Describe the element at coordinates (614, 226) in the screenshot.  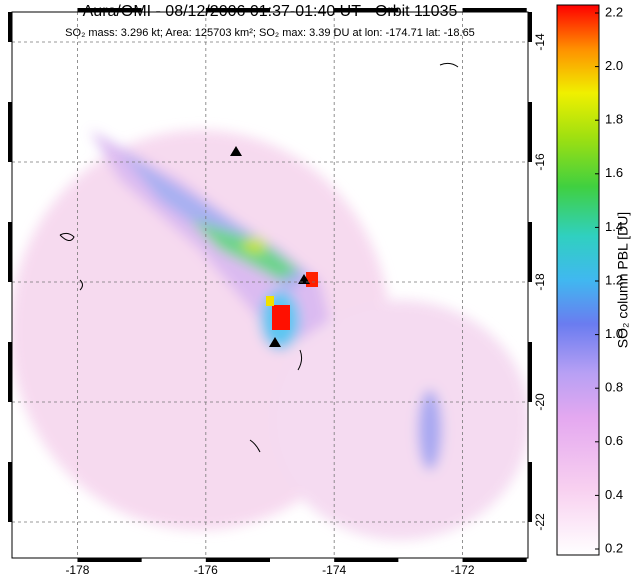
I see `colorbar-tick-label: 1.4` at that location.